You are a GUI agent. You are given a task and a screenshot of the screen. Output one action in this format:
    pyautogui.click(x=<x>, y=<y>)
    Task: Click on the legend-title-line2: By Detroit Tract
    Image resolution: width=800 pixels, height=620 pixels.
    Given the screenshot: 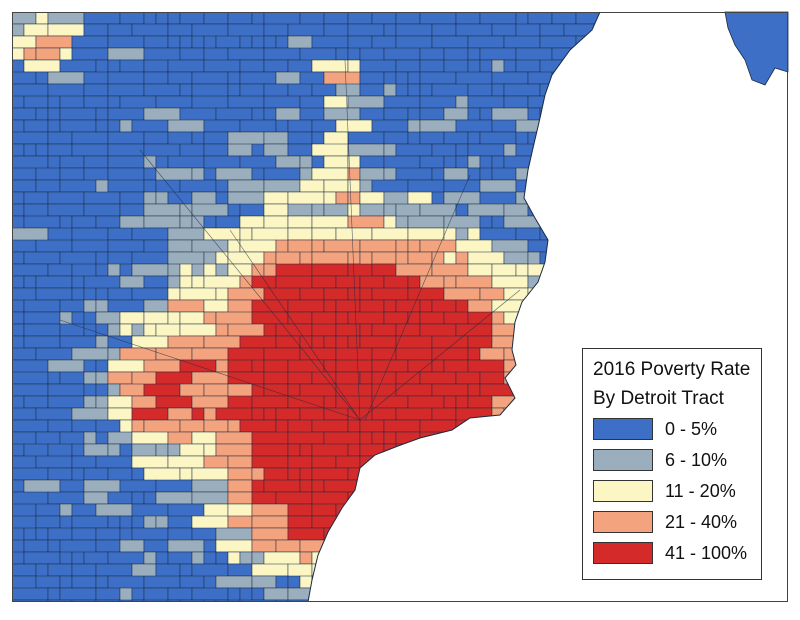 What is the action you would take?
    pyautogui.click(x=658, y=398)
    